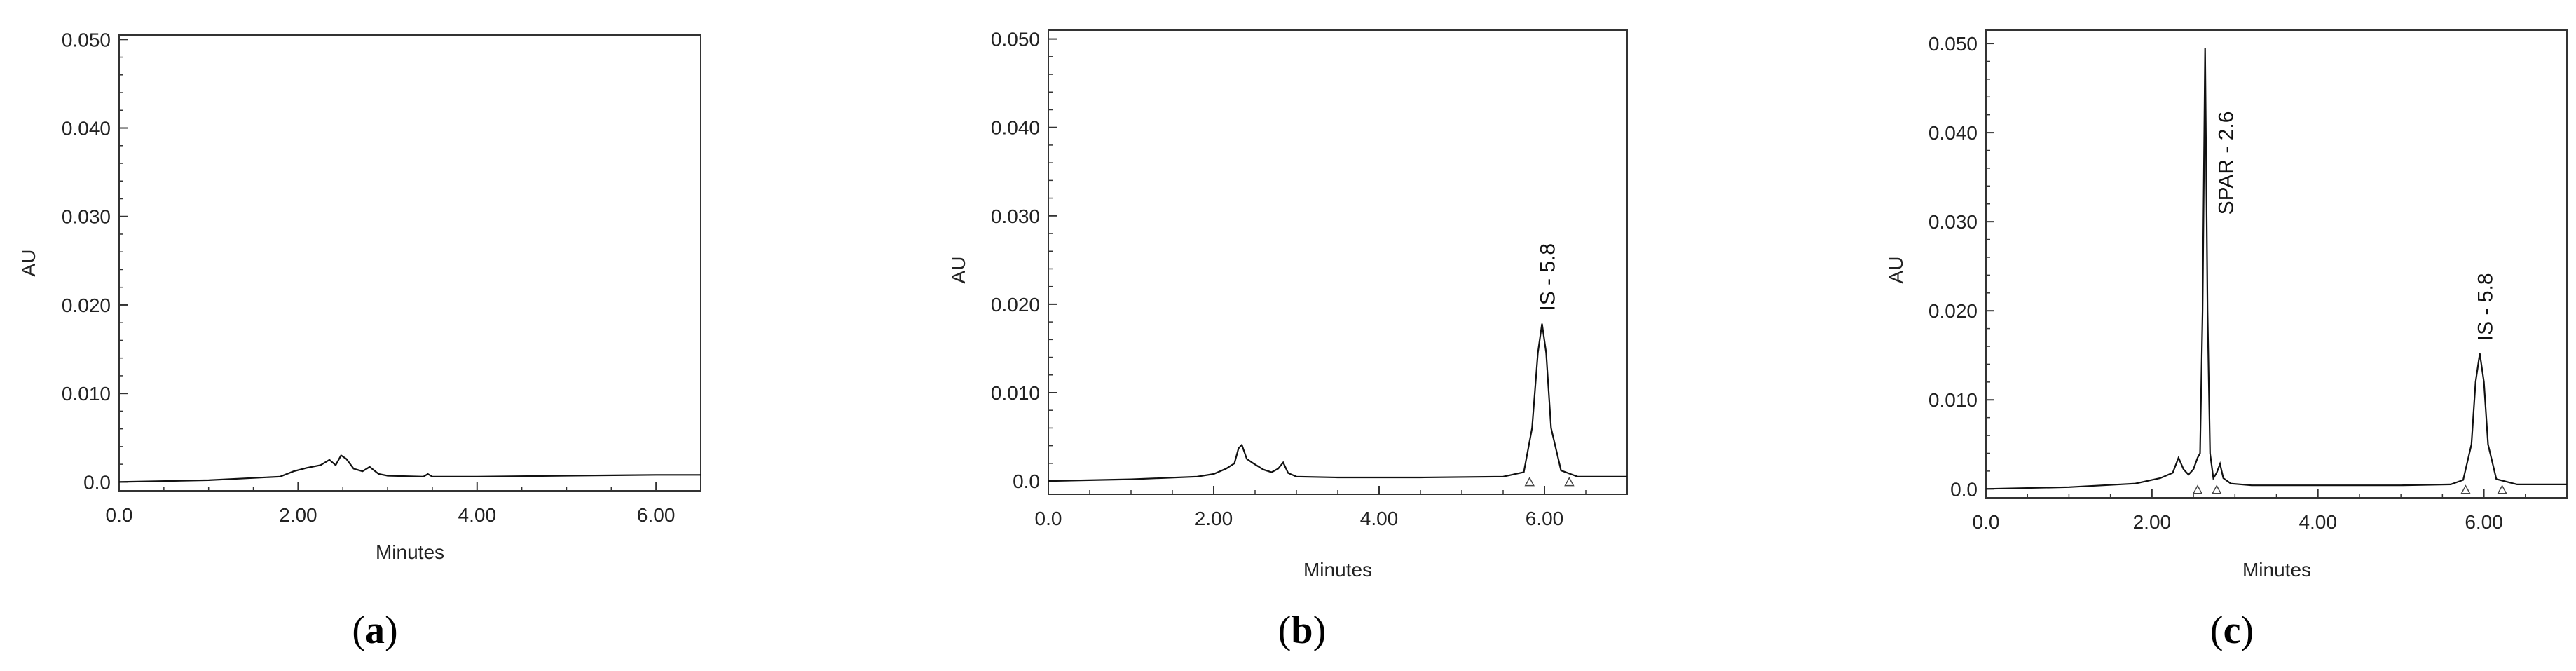 The width and height of the screenshot is (2576, 671). I want to click on panel-b-x-tick-label: 4.00, so click(1379, 518).